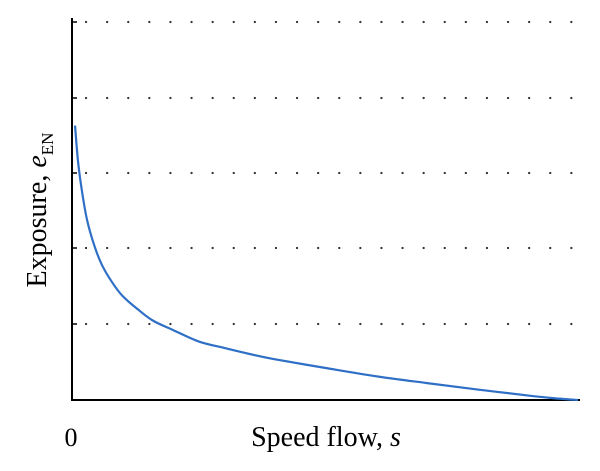 This screenshot has height=471, width=600. What do you see at coordinates (395, 437) in the screenshot?
I see `x-axis-label-var: s` at bounding box center [395, 437].